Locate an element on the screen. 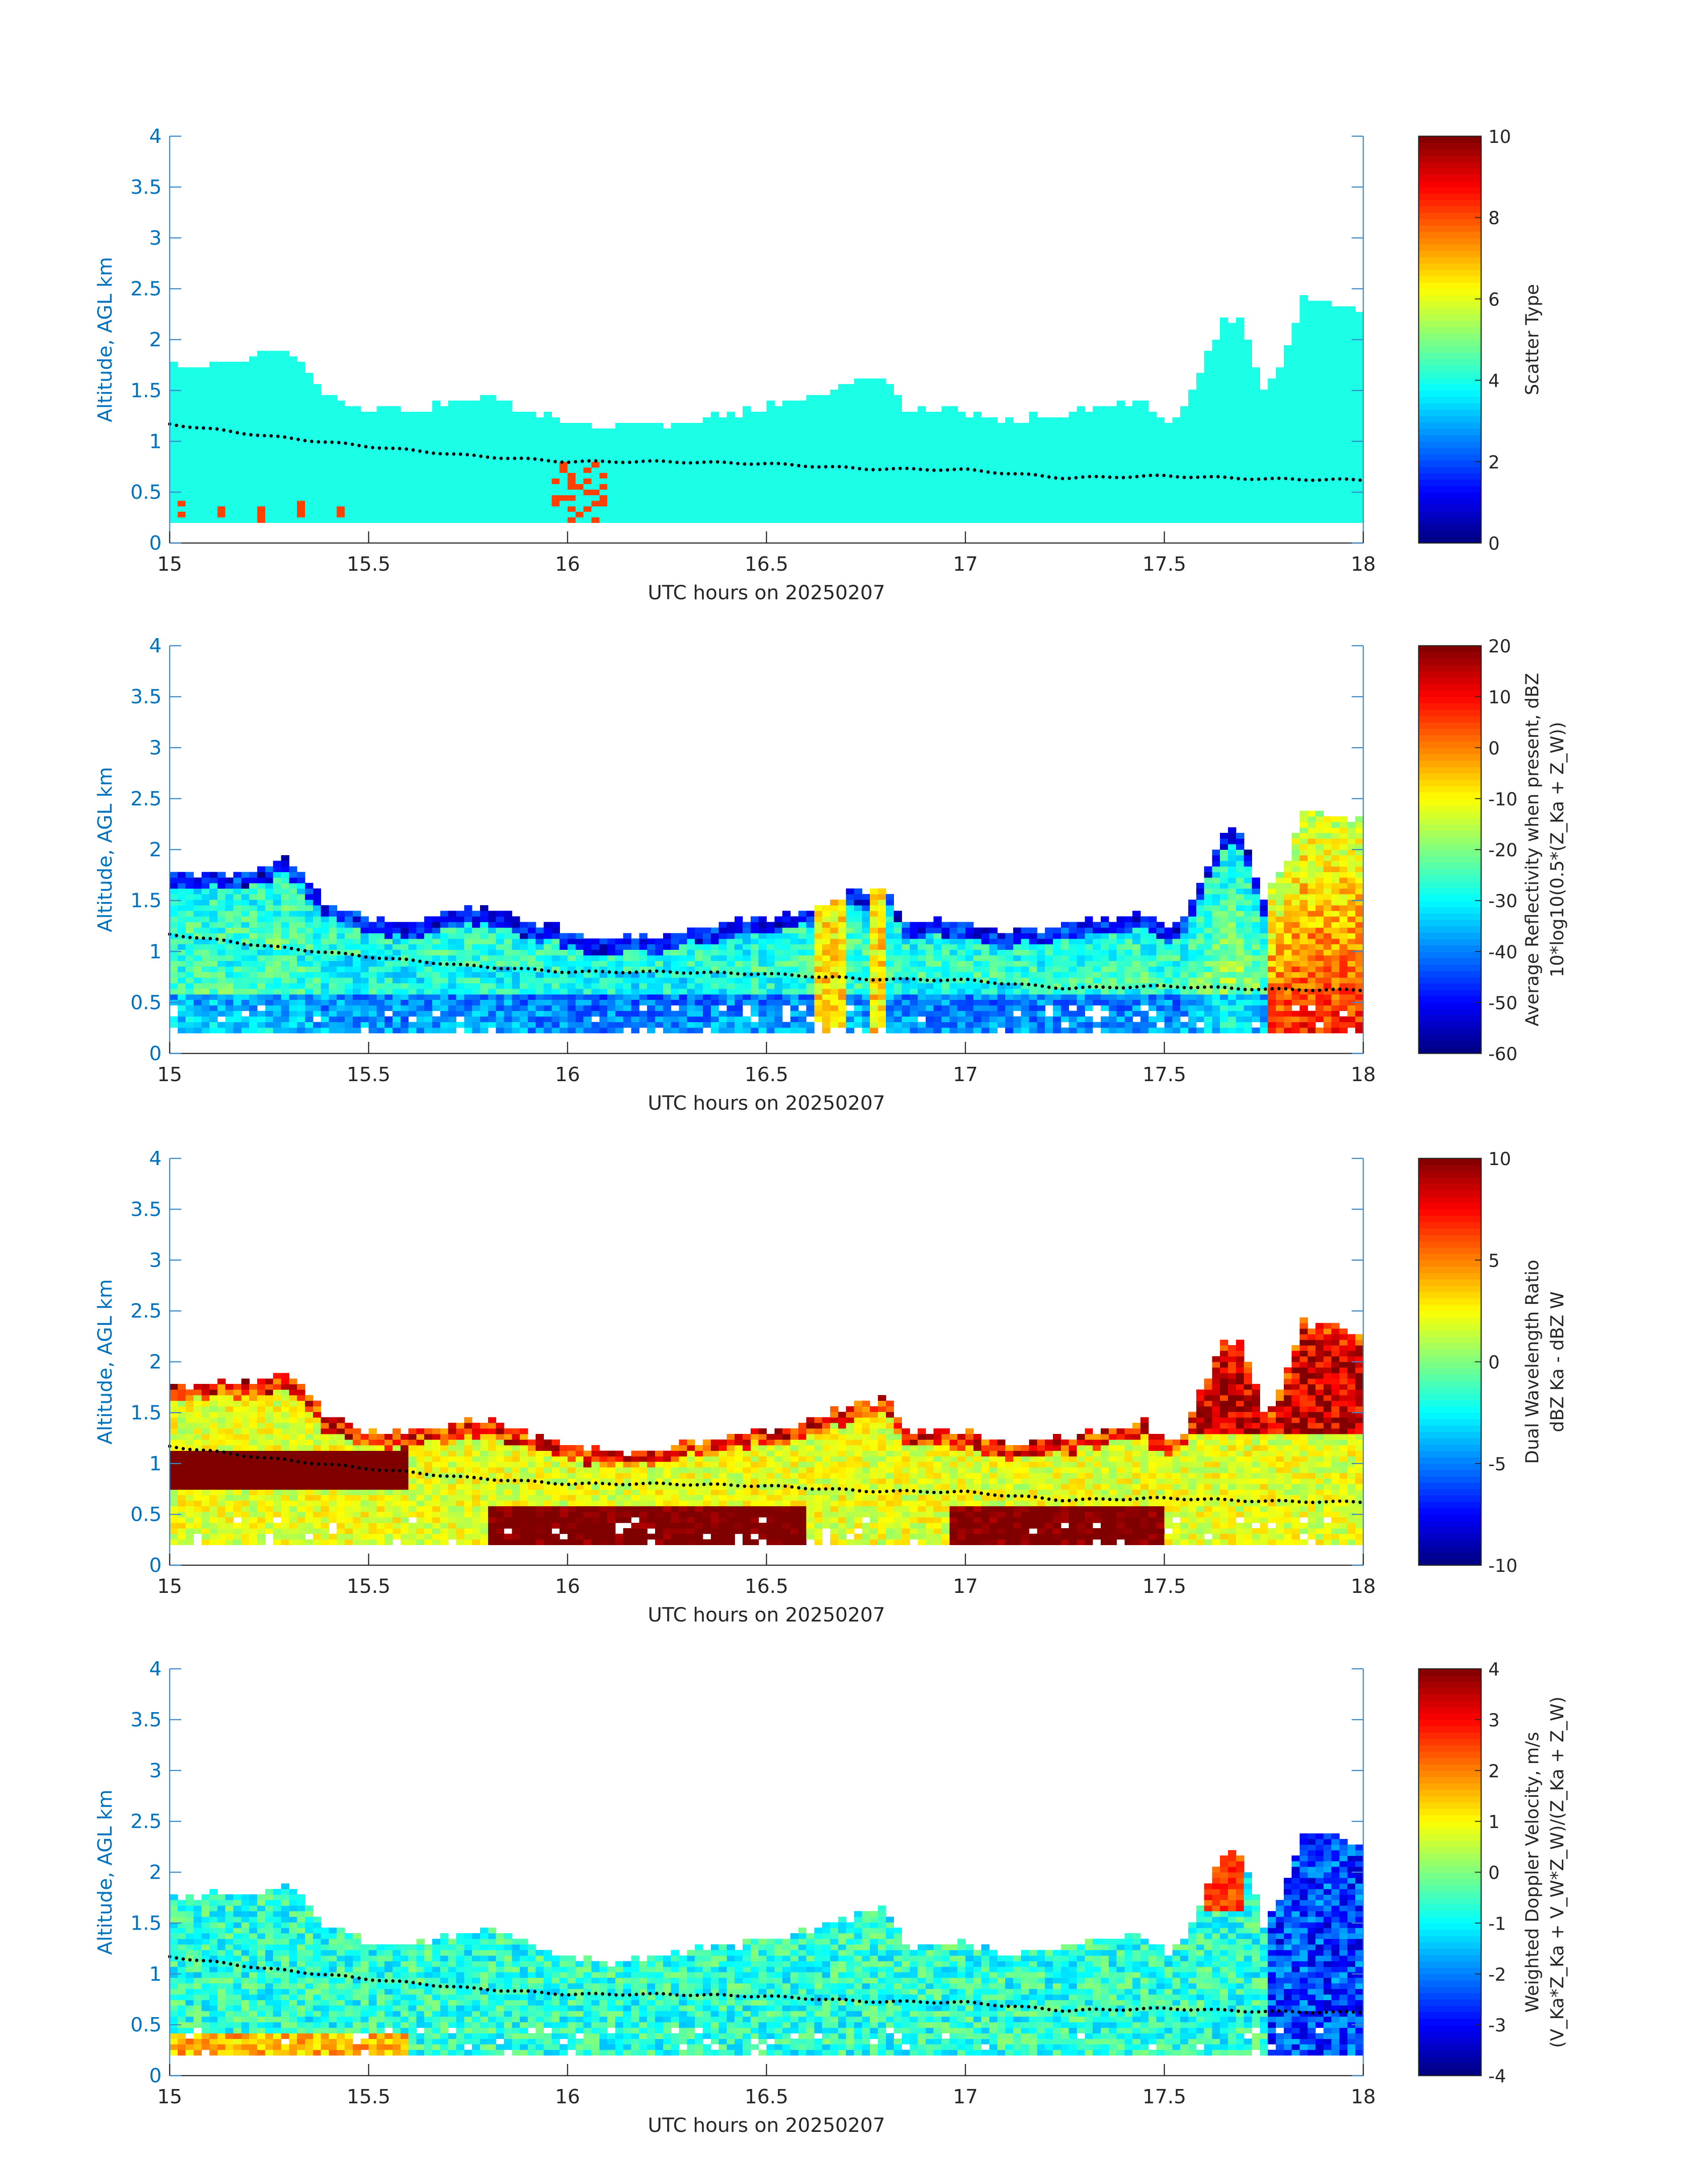 This screenshot has height=2177, width=1708. y-tick-label: 1.5 is located at coordinates (146, 390).